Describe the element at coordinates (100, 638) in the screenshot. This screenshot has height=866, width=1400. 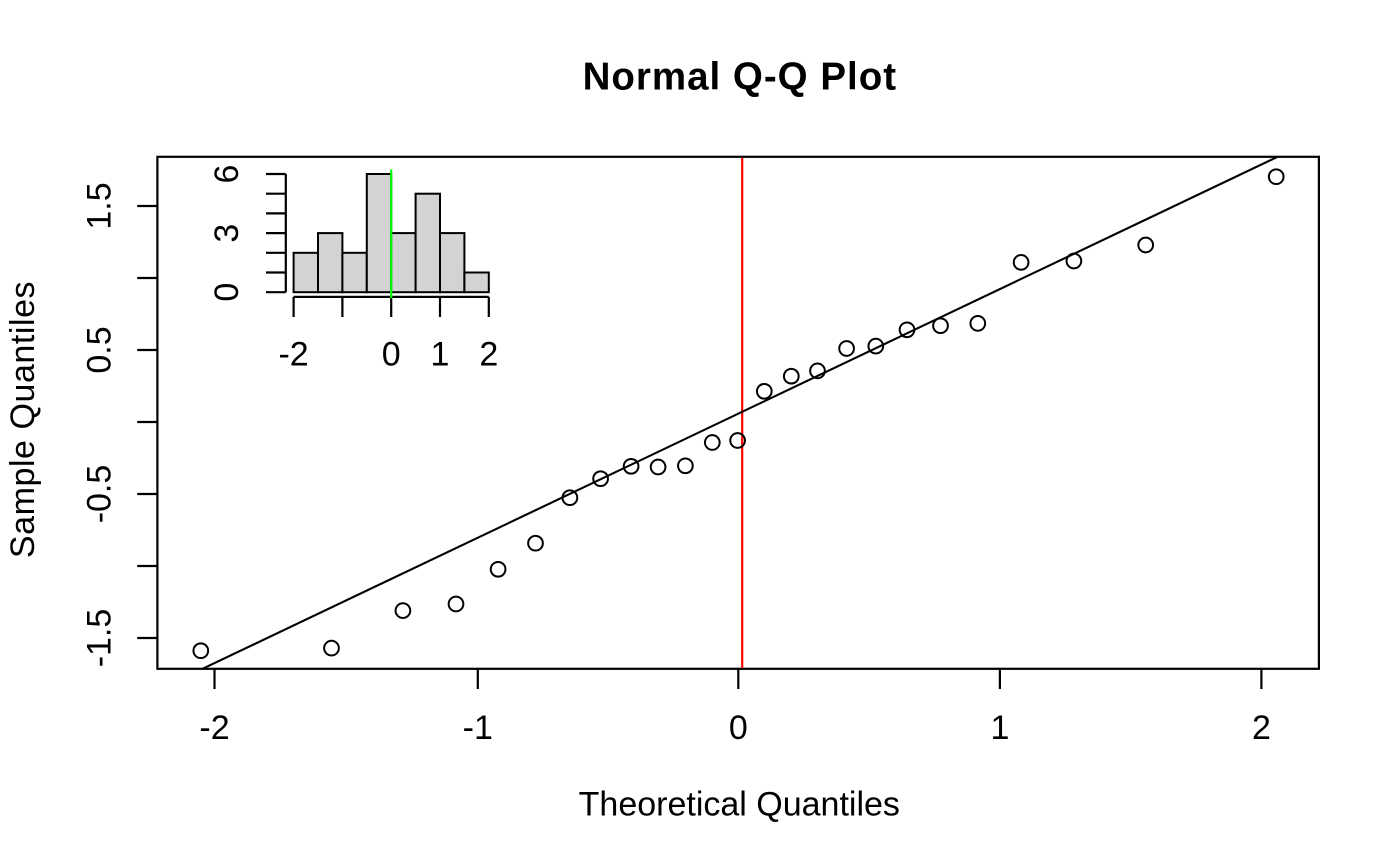
I see `svg-text: -1.5` at that location.